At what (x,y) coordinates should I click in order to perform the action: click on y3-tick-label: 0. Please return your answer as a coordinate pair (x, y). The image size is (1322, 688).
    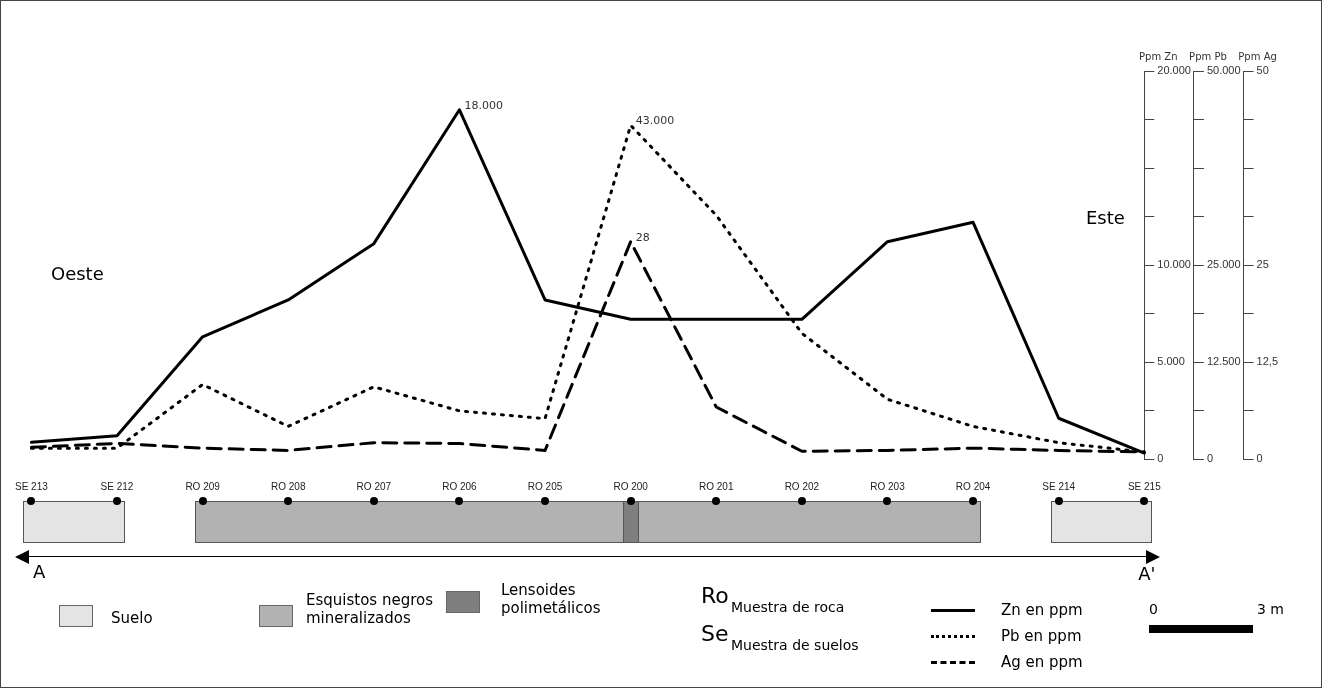
    Looking at the image, I should click on (1259, 458).